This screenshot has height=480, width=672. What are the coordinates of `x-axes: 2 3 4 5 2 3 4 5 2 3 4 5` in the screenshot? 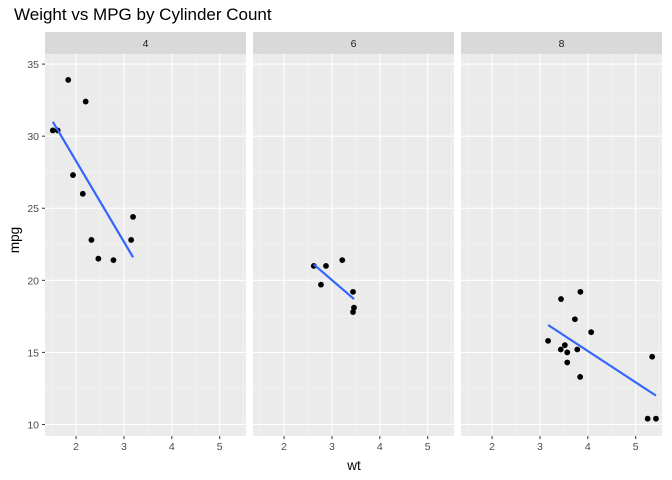 It's located at (356, 444).